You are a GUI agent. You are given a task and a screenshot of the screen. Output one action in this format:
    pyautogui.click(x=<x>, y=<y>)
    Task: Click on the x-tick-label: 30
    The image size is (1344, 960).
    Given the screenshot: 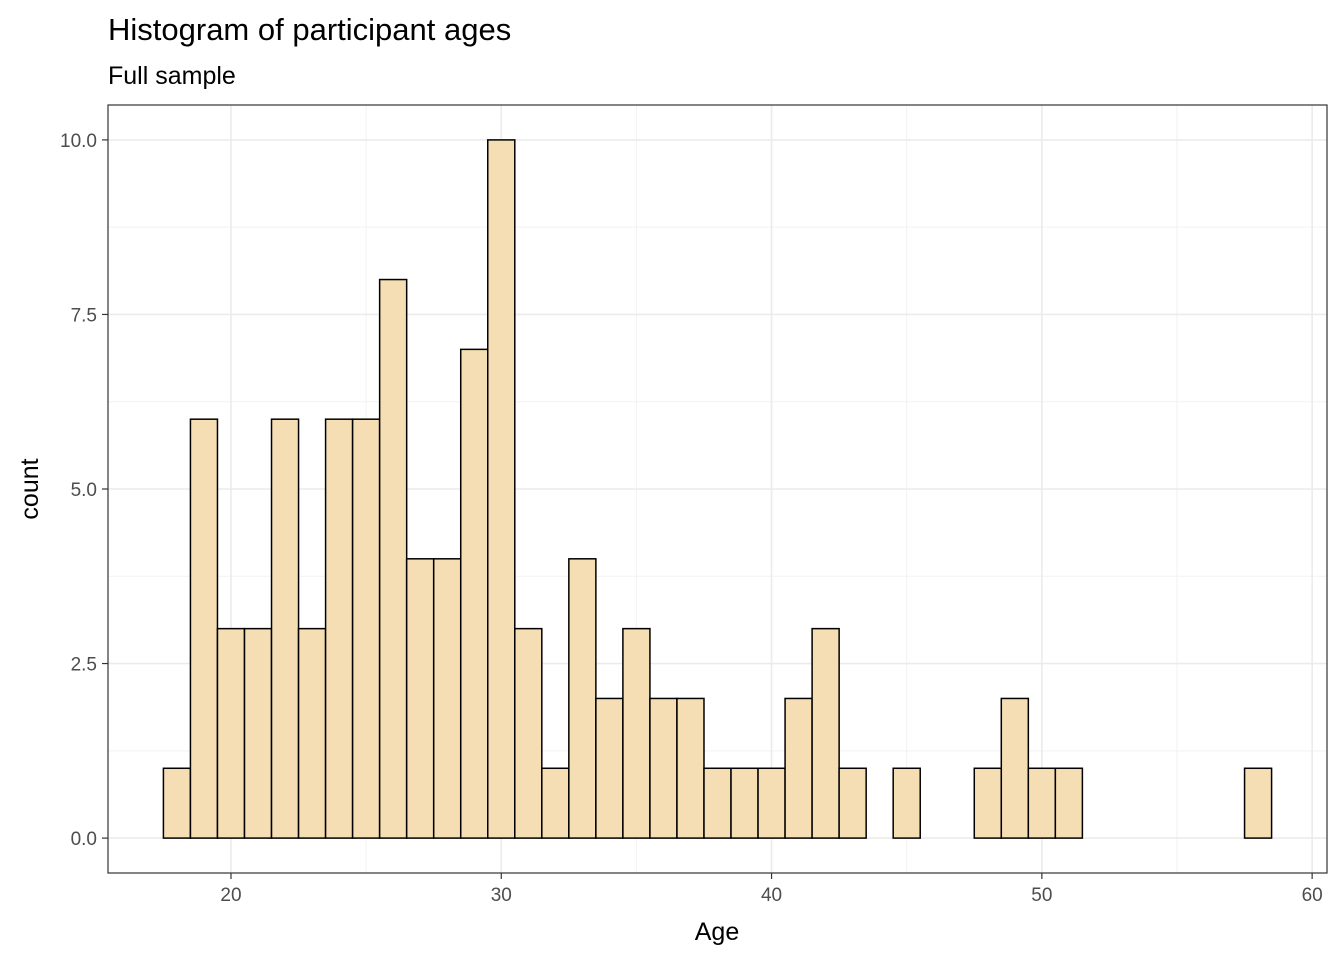 What is the action you would take?
    pyautogui.click(x=501, y=895)
    